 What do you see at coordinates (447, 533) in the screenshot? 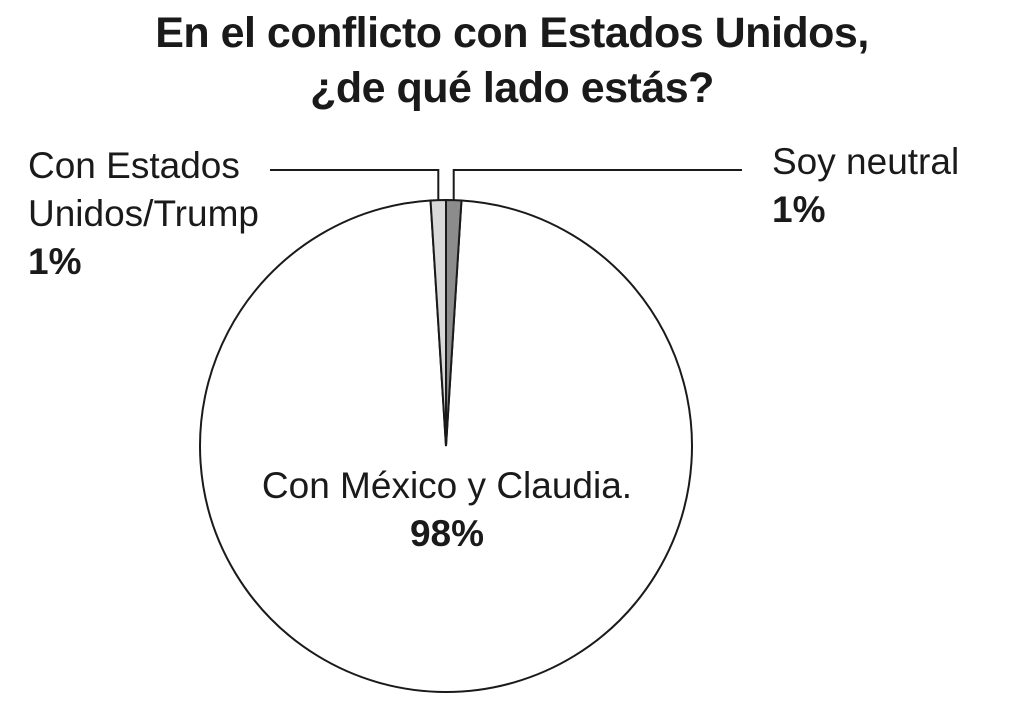
I see `label-mexico-value: 98%` at bounding box center [447, 533].